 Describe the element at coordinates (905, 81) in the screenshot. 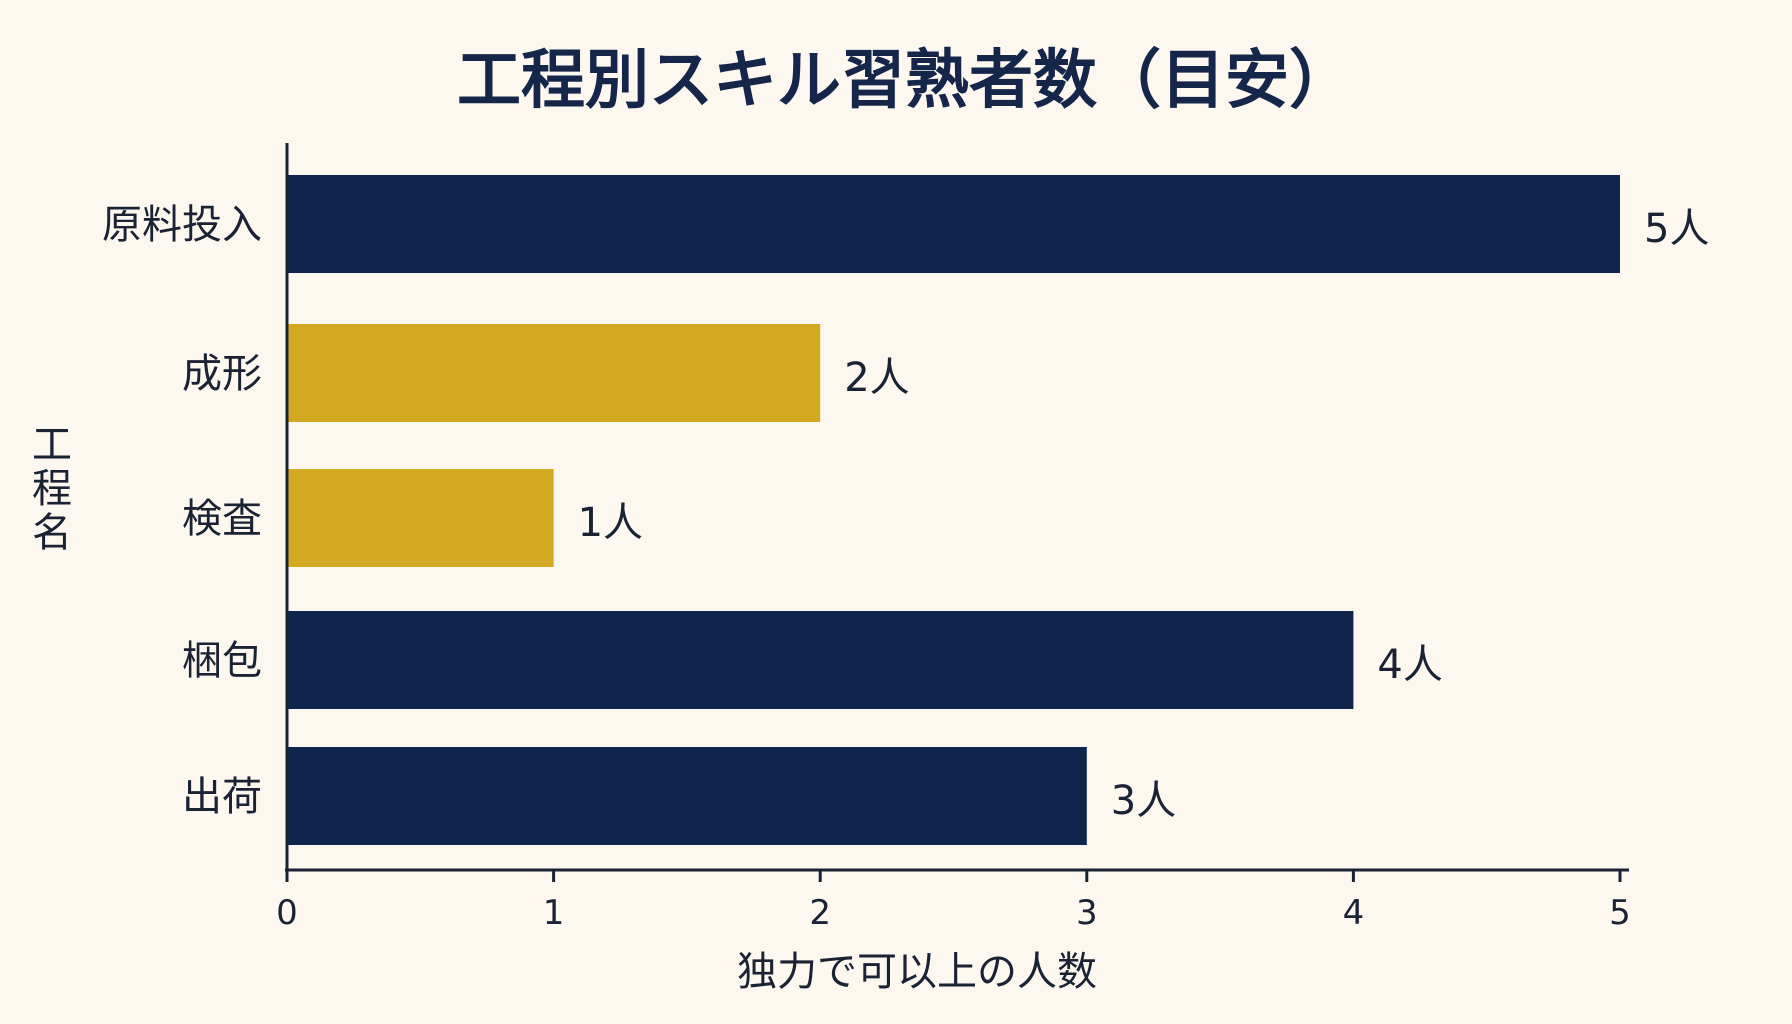

I see `chart-title: 工程別スキル習熟者数（目安）` at that location.